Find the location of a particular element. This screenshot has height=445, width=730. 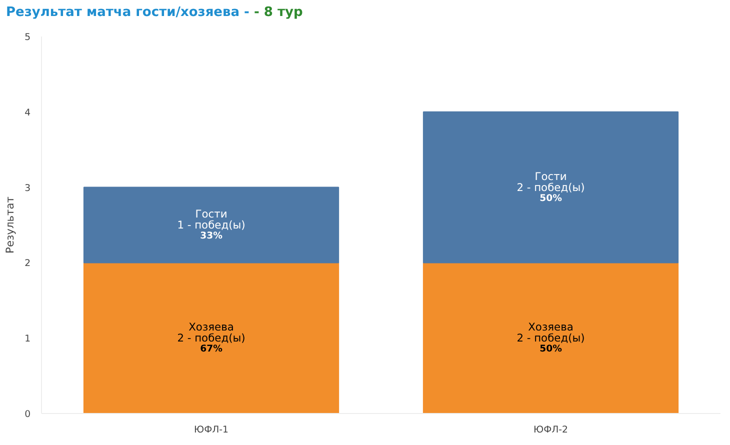

chart-subtitle: - 8 тур is located at coordinates (278, 12).